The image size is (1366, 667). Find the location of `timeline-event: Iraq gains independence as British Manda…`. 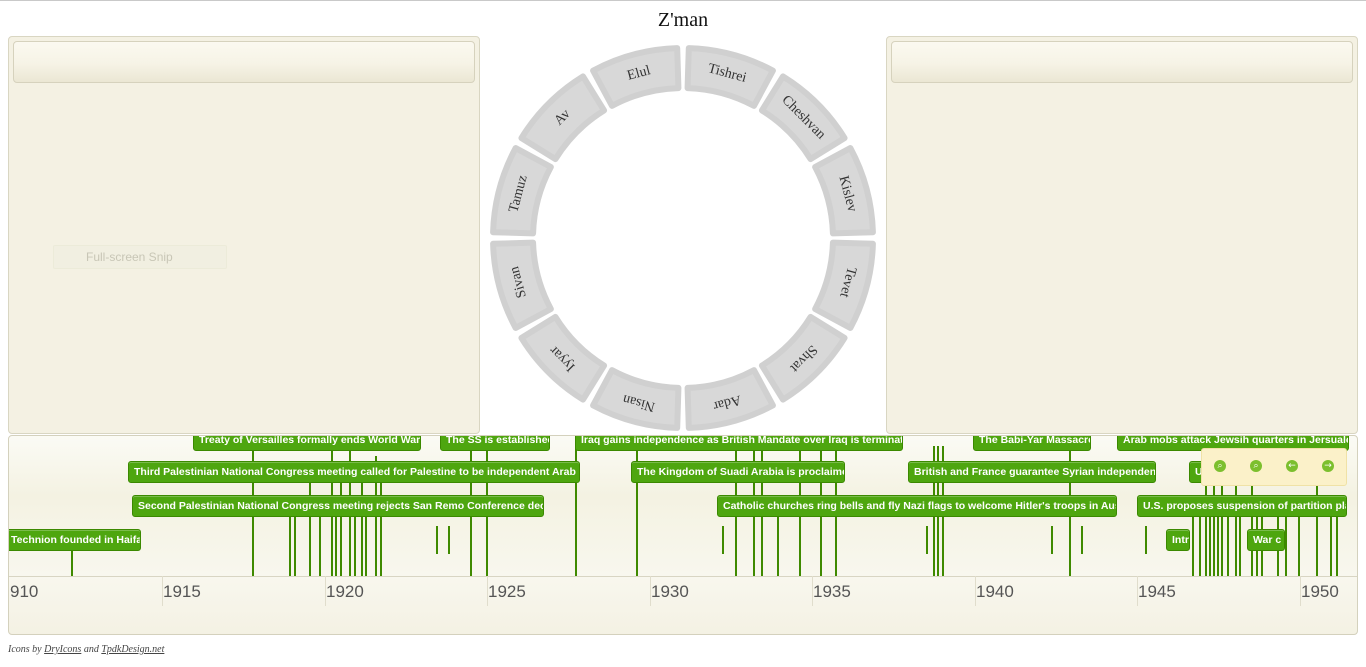

timeline-event: Iraq gains independence as British Manda… is located at coordinates (739, 443).